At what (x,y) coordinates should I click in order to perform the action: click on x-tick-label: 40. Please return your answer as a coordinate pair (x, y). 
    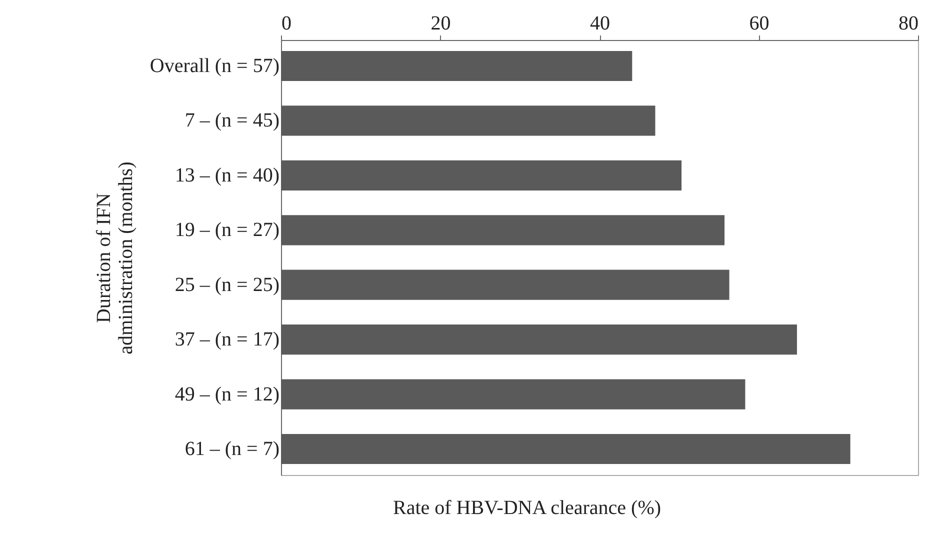
    Looking at the image, I should click on (600, 23).